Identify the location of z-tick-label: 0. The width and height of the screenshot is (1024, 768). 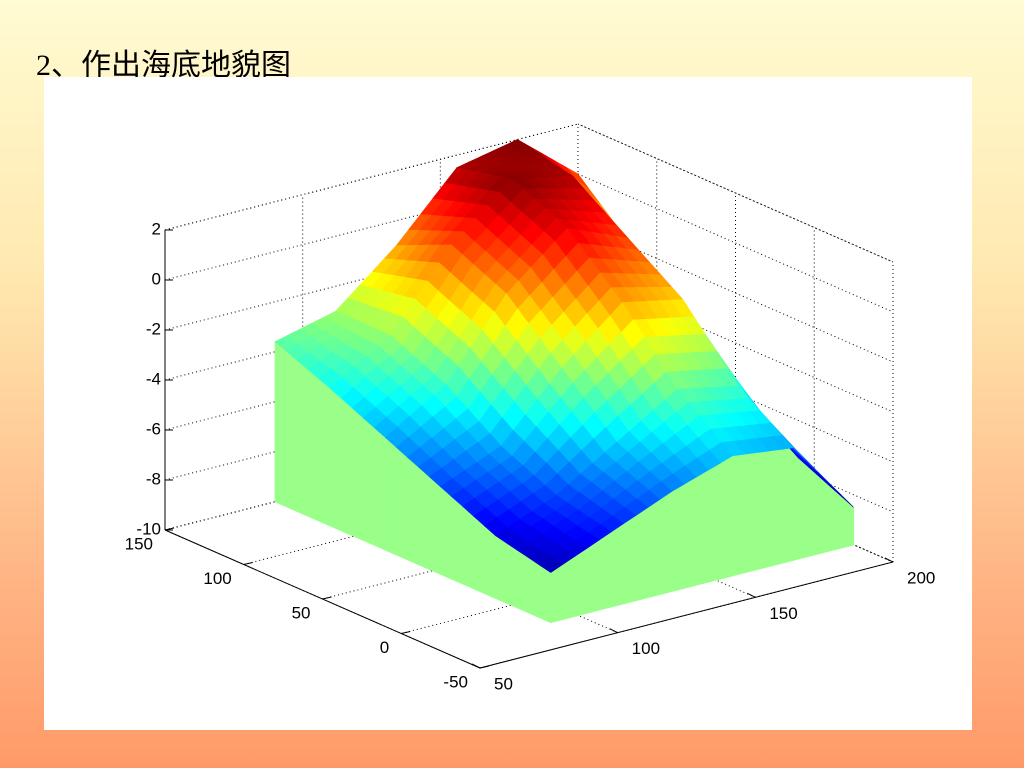
(156, 278).